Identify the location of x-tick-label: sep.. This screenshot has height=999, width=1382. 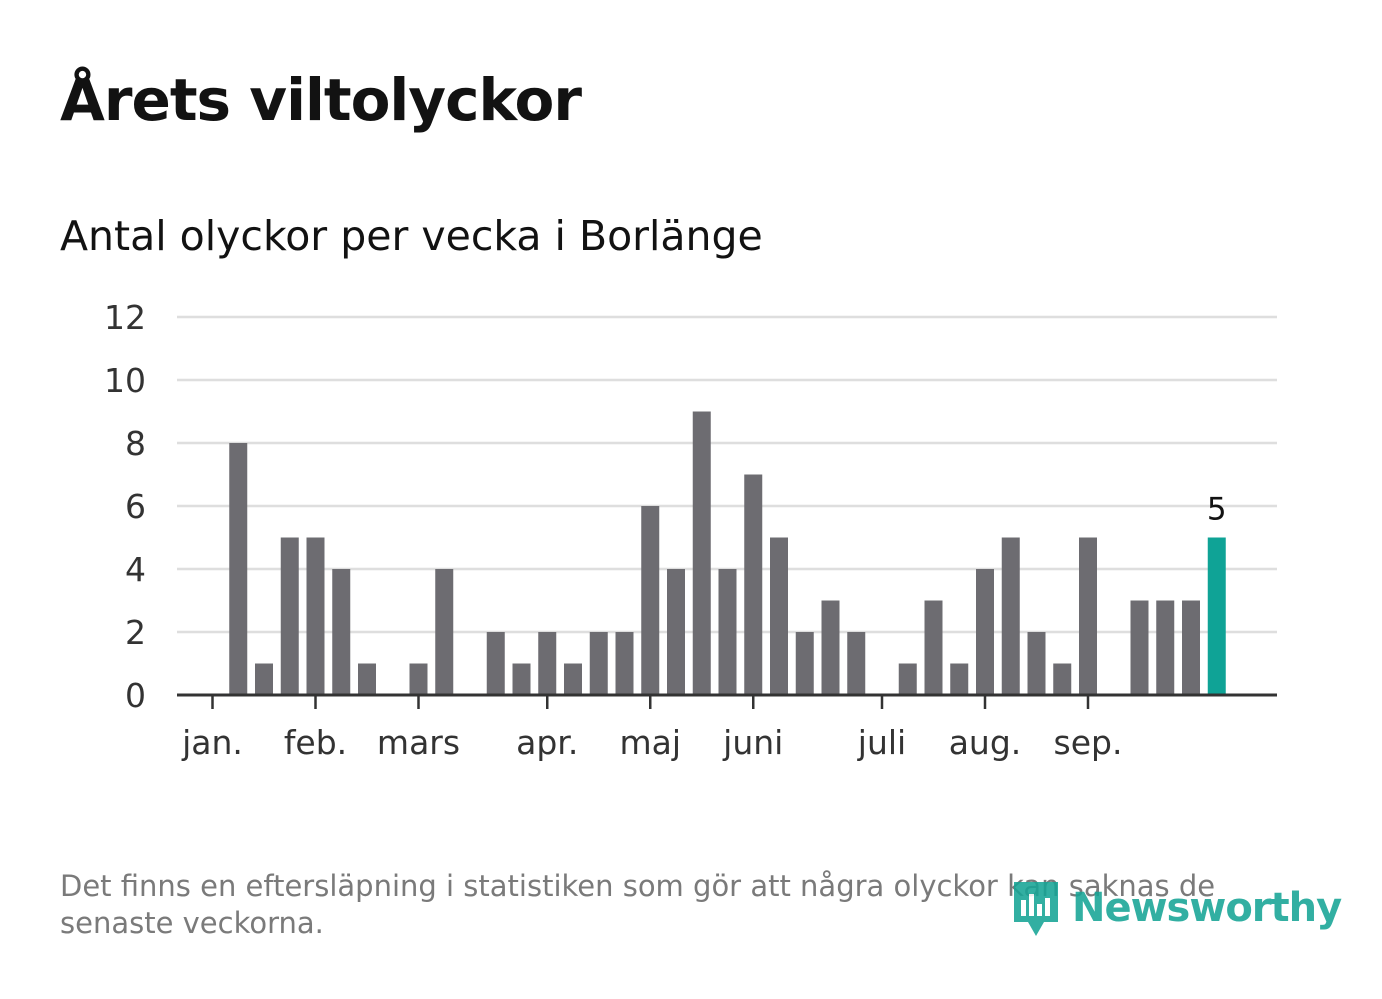
(1088, 742).